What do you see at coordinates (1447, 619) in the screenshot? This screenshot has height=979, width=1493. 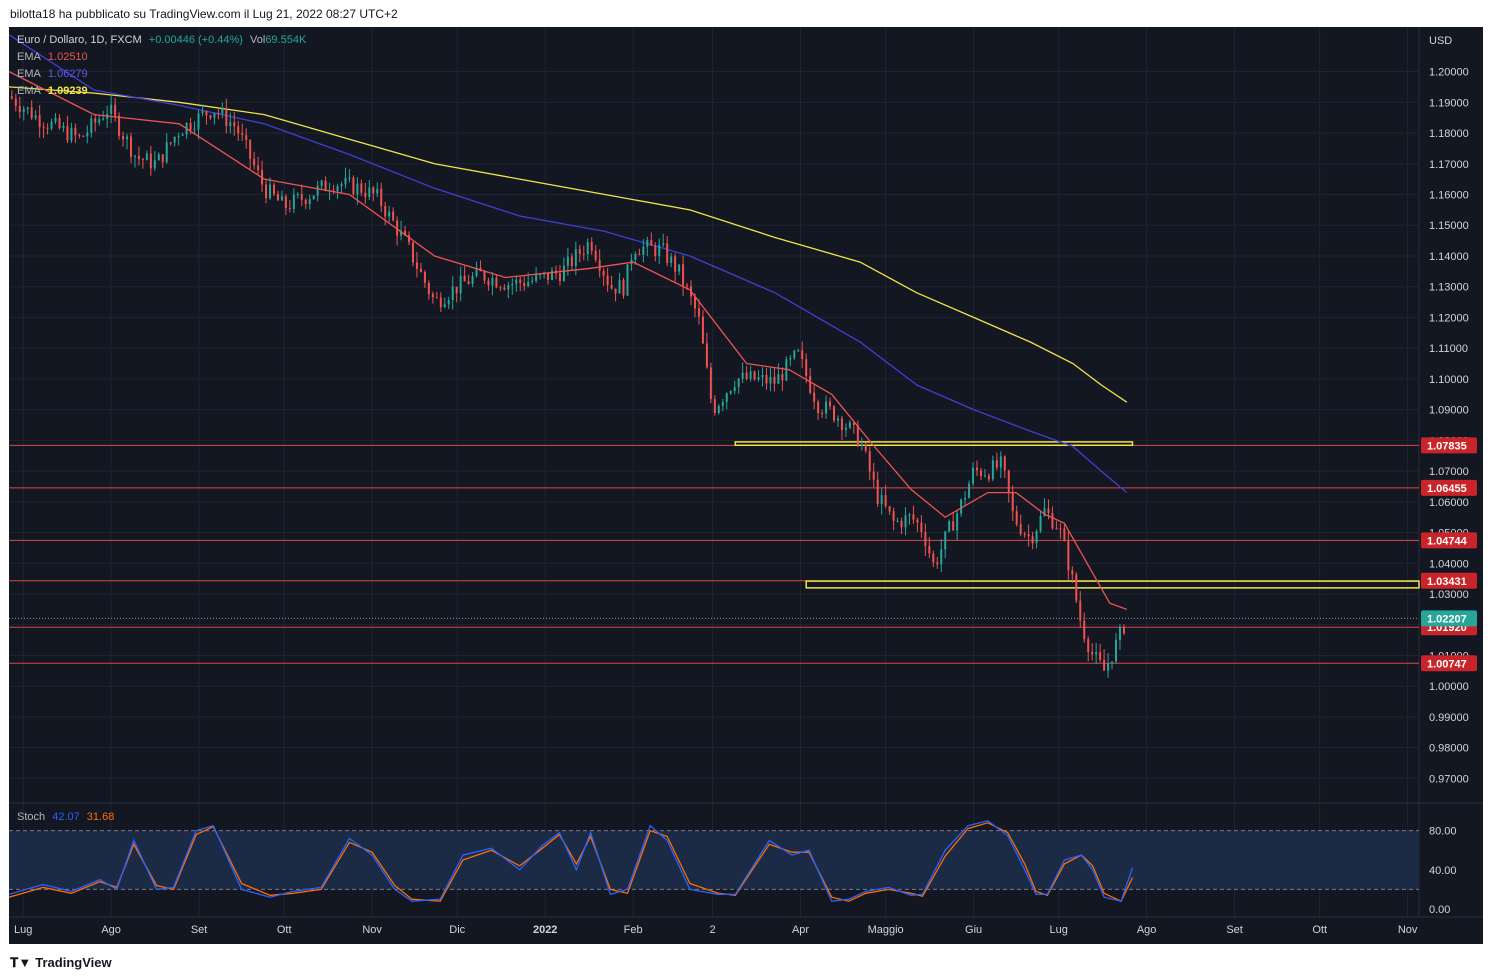 I see `current-price-tag-text: 1.02207` at bounding box center [1447, 619].